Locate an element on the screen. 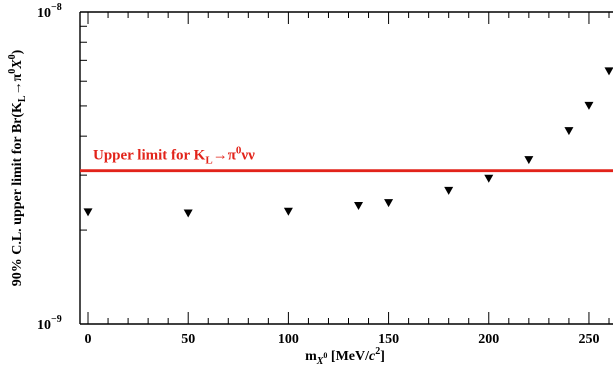 Image resolution: width=613 pixels, height=368 pixels. upper-limit-label: Upper limit for KL→π0νν is located at coordinates (174, 156).